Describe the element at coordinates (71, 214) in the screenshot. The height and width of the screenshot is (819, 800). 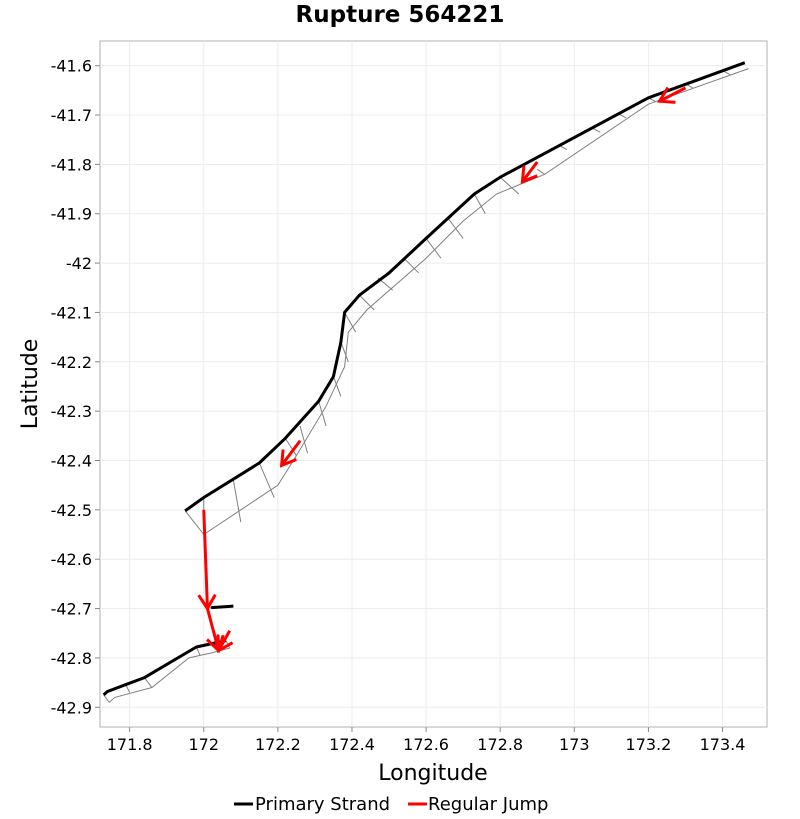
I see `y-tick-label: -41.9` at that location.